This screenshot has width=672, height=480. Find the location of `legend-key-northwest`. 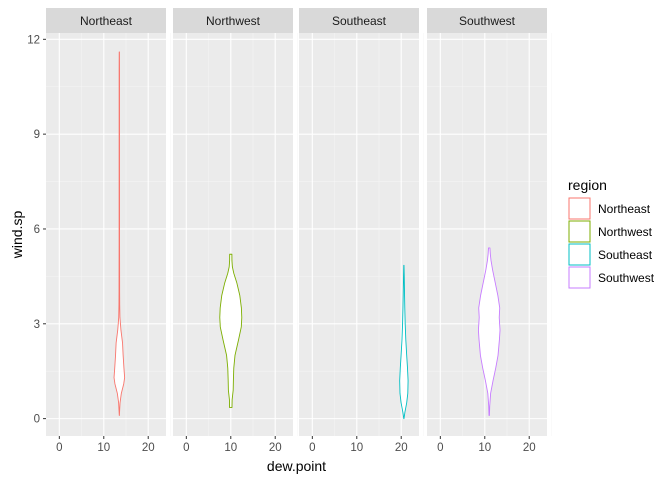

legend-key-northwest is located at coordinates (579, 231).